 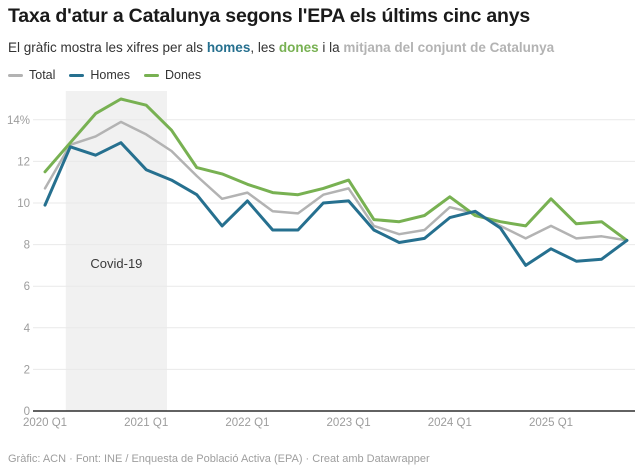 What do you see at coordinates (77, 75) in the screenshot?
I see `homes-line-swatch-icon` at bounding box center [77, 75].